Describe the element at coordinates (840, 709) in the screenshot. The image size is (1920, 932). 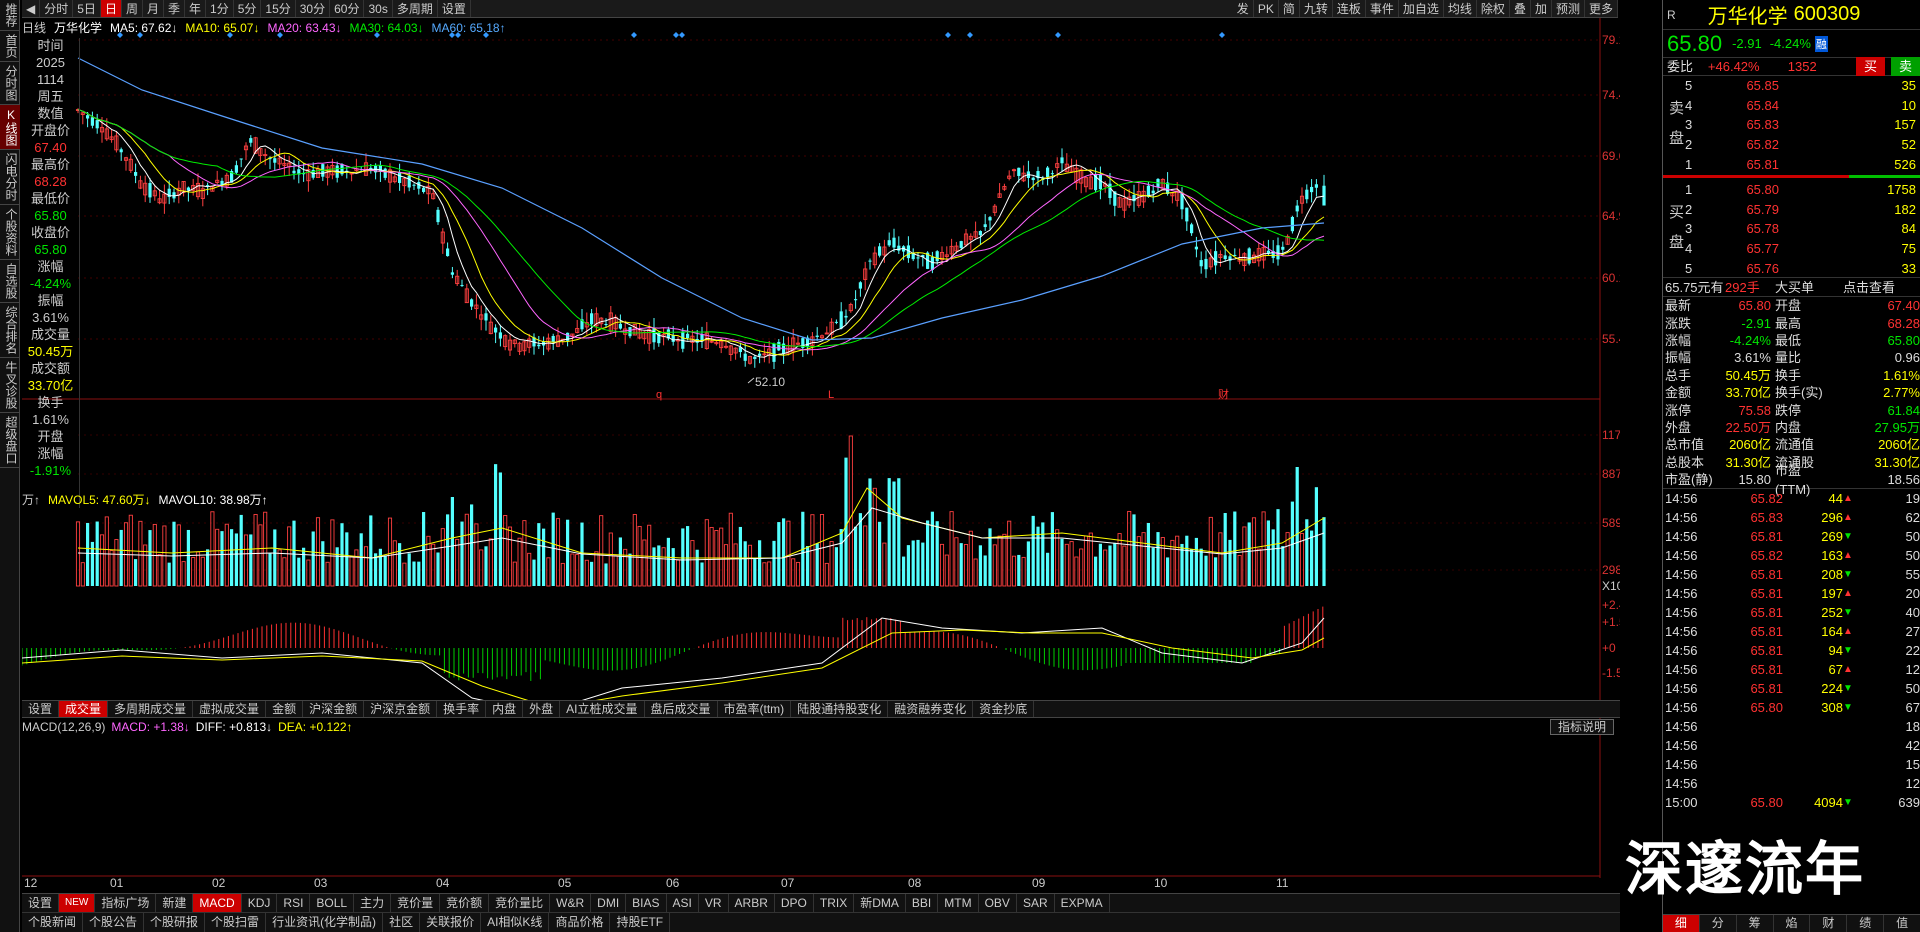
I see `vol-tab-13: 陆股通持股变化` at that location.